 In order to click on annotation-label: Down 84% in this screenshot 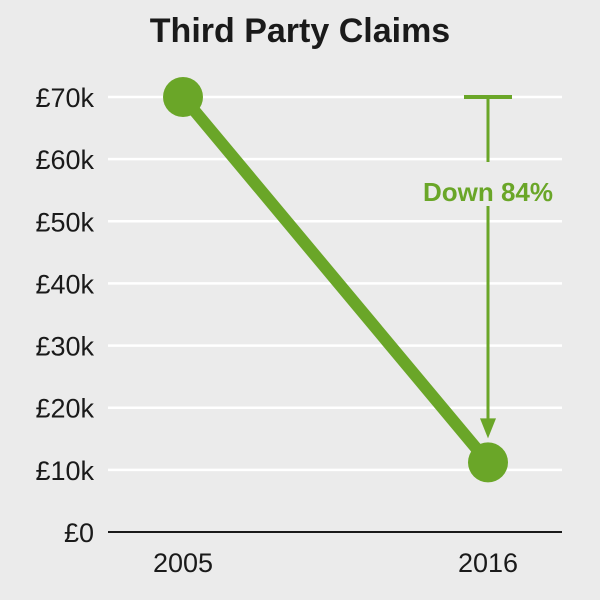, I will do `click(488, 192)`.